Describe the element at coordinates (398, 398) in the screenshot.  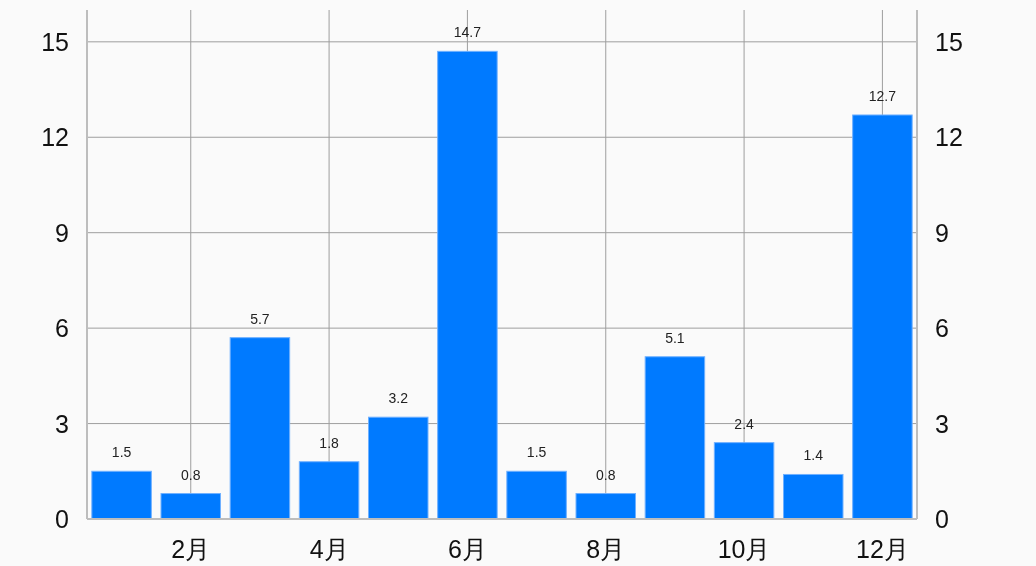
I see `data-label: 3.2` at that location.